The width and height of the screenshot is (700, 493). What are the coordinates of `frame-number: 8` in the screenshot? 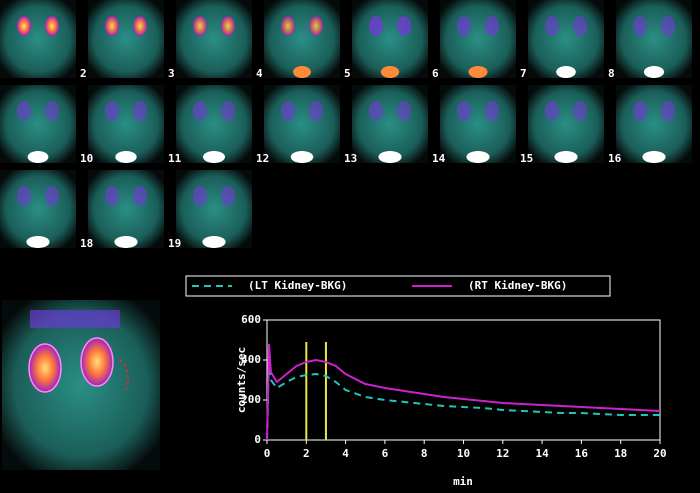 It's located at (611, 73).